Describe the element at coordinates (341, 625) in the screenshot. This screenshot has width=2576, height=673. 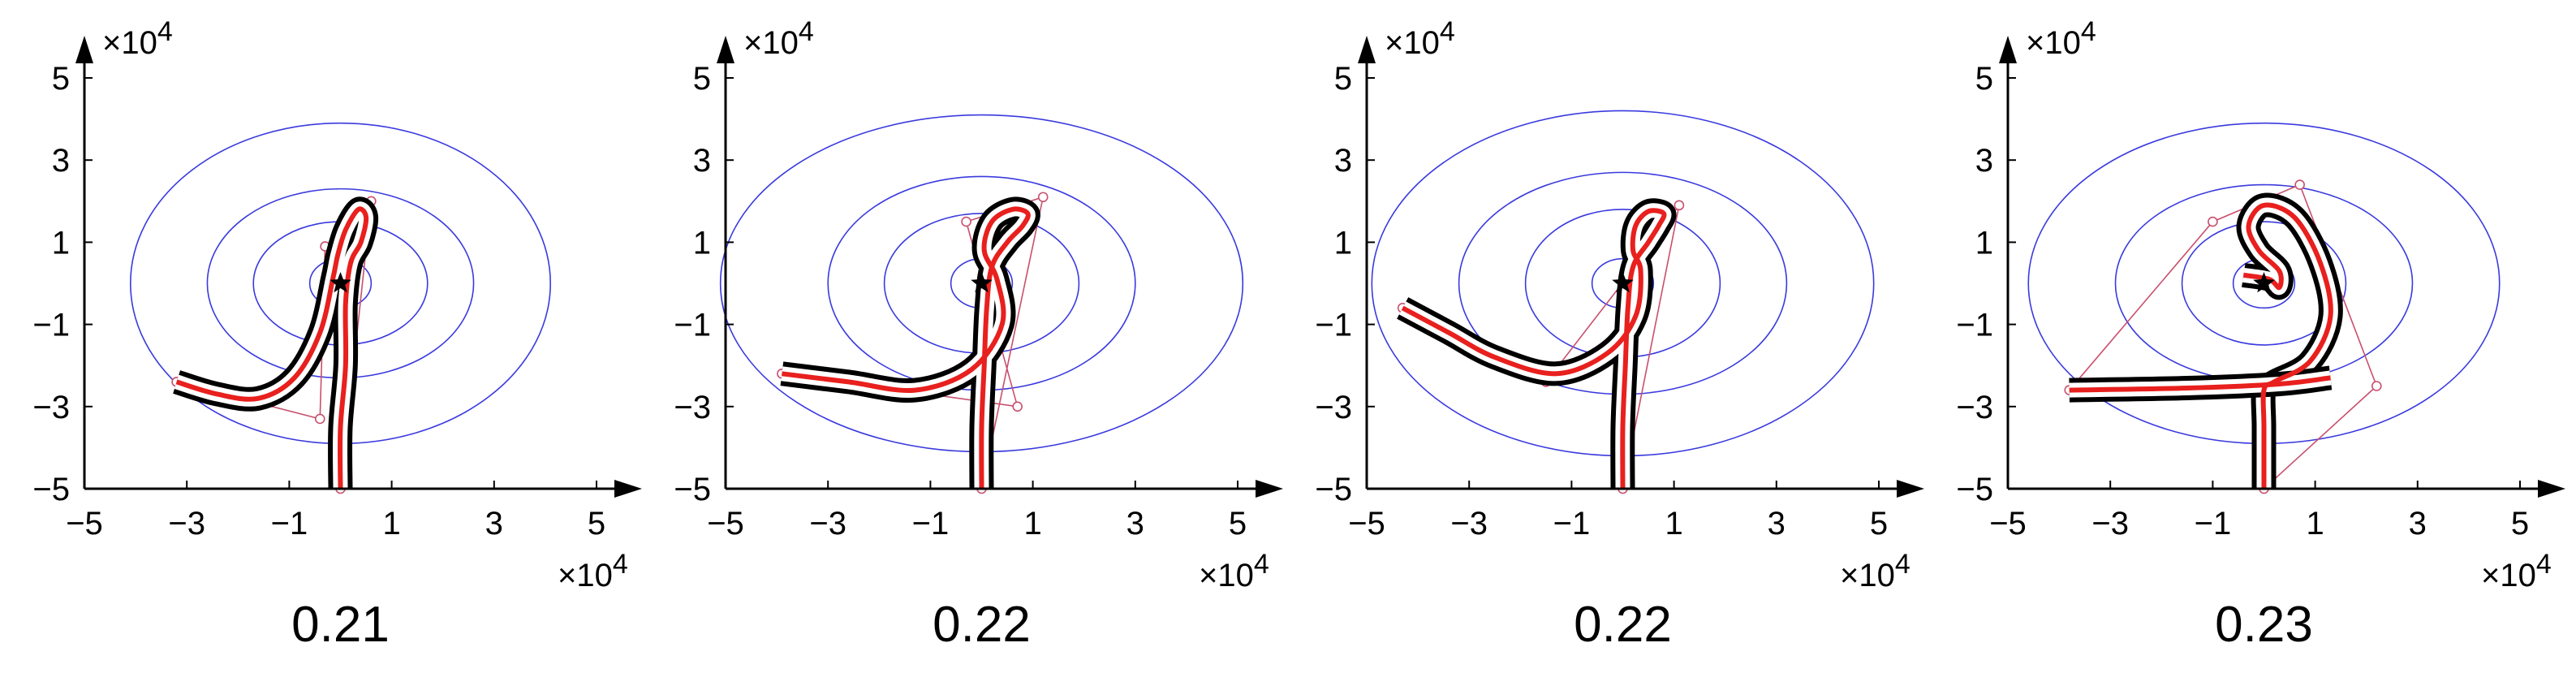
I see `panel-caption: 0.21` at that location.